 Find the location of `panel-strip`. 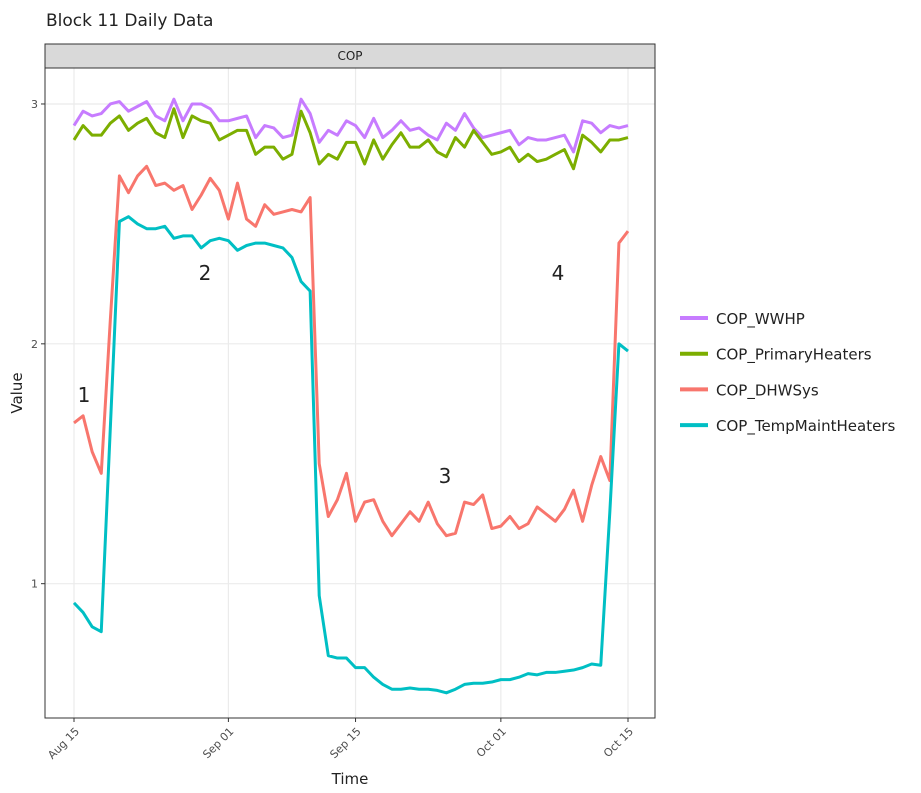

panel-strip is located at coordinates (350, 56).